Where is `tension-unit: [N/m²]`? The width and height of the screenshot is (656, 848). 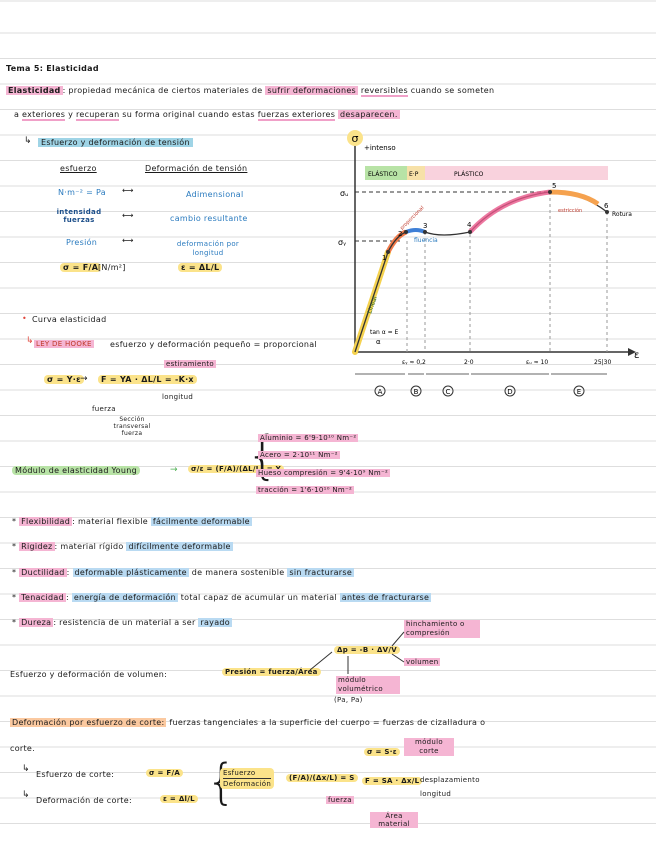 tension-unit: [N/m²] is located at coordinates (112, 267).